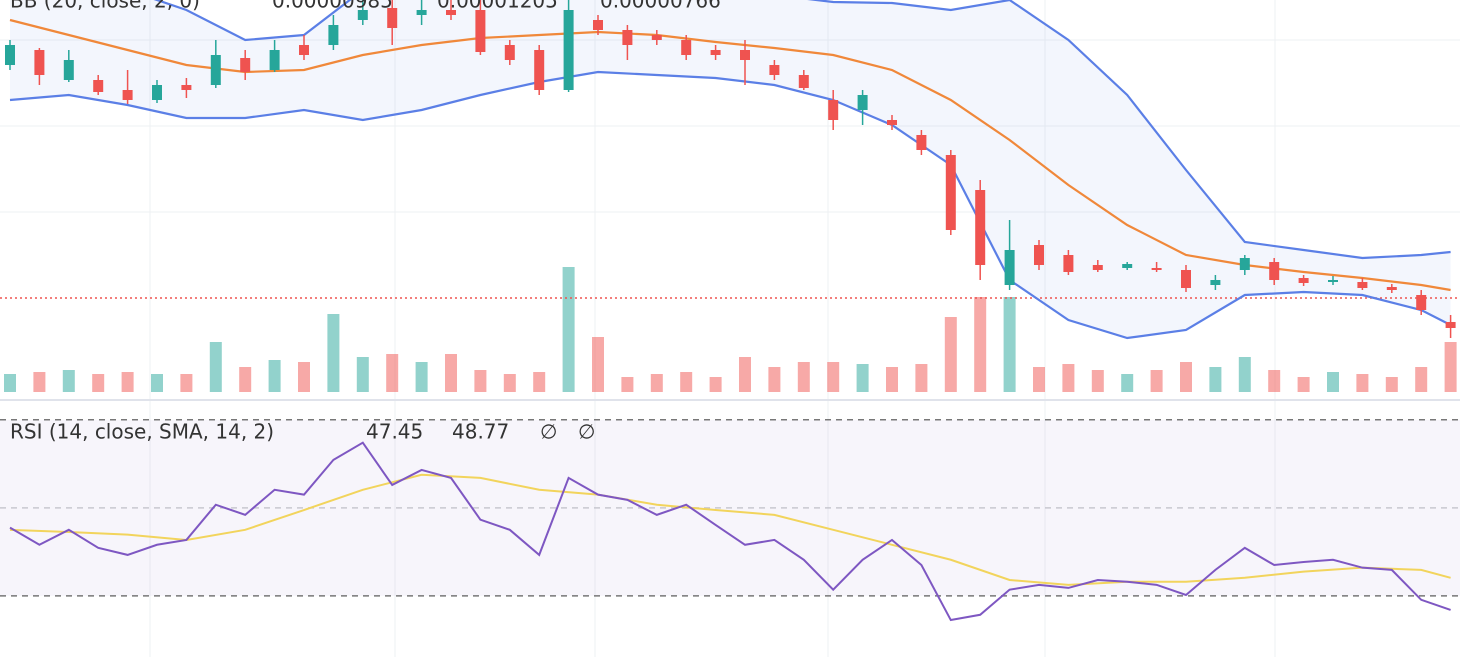  I want to click on bb-legend-value: 0.00001205, so click(497, 6).